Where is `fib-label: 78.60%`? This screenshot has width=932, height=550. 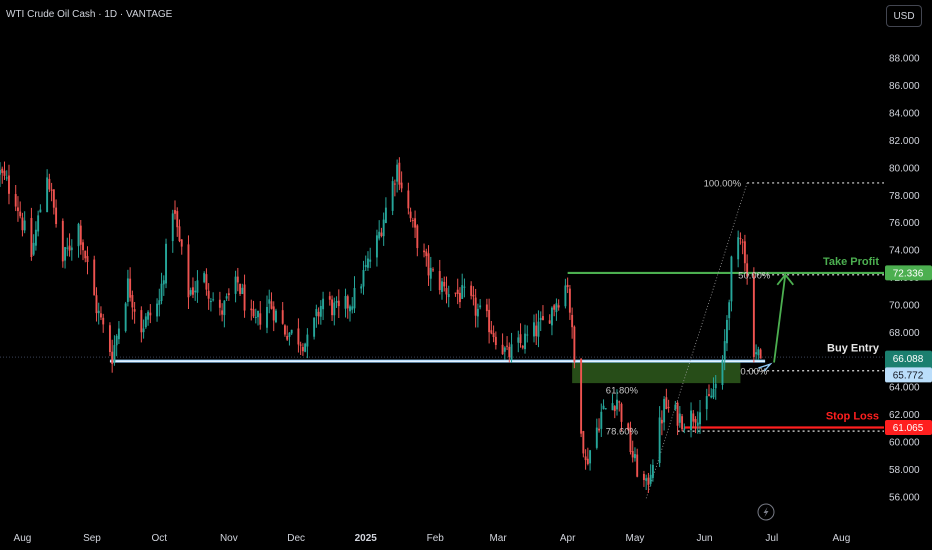 fib-label: 78.60% is located at coordinates (622, 432).